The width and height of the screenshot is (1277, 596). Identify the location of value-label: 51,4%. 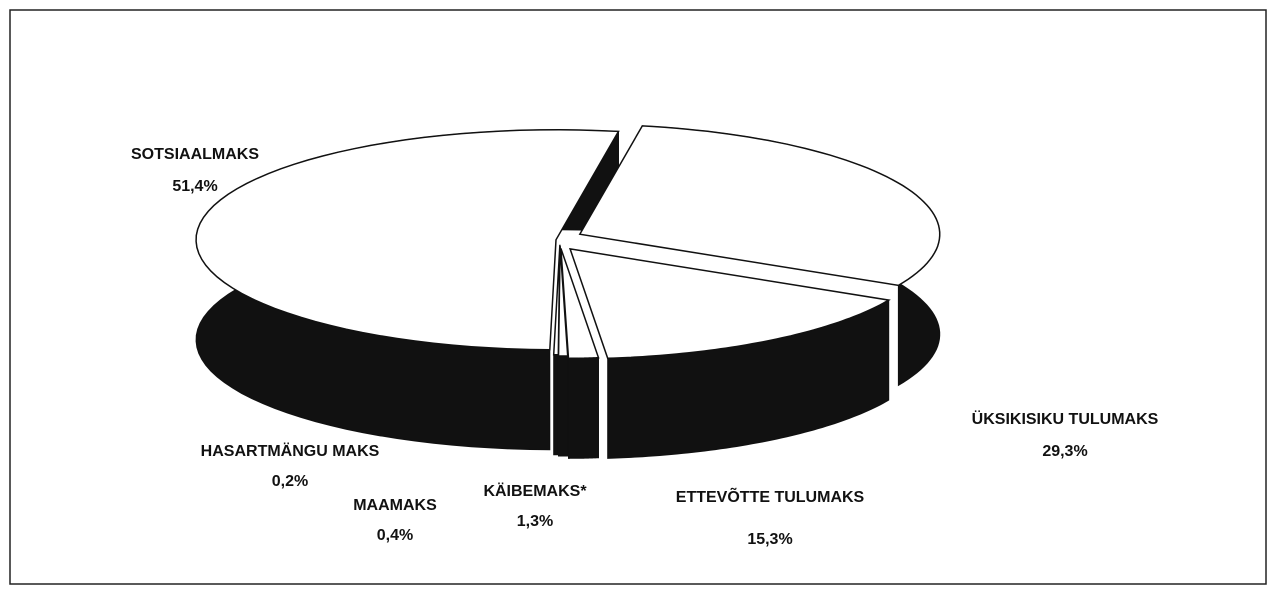
(194, 186).